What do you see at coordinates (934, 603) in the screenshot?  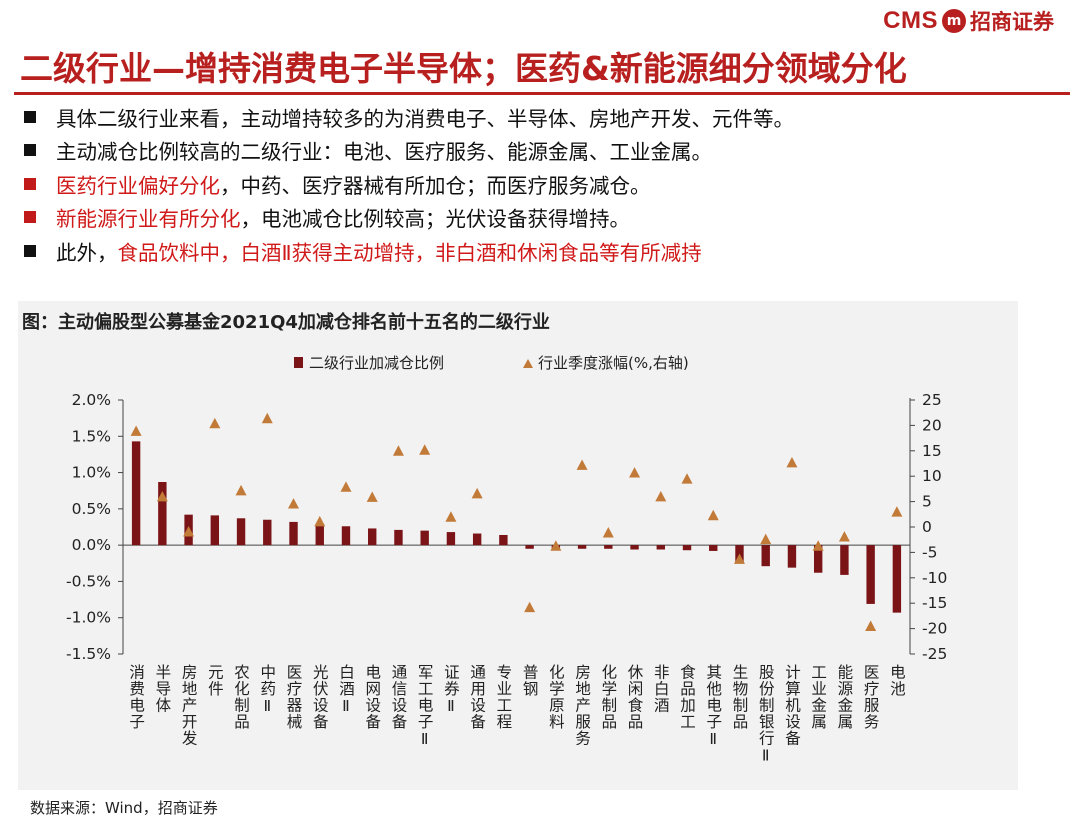 I see `right-axis-tick-label: -15` at bounding box center [934, 603].